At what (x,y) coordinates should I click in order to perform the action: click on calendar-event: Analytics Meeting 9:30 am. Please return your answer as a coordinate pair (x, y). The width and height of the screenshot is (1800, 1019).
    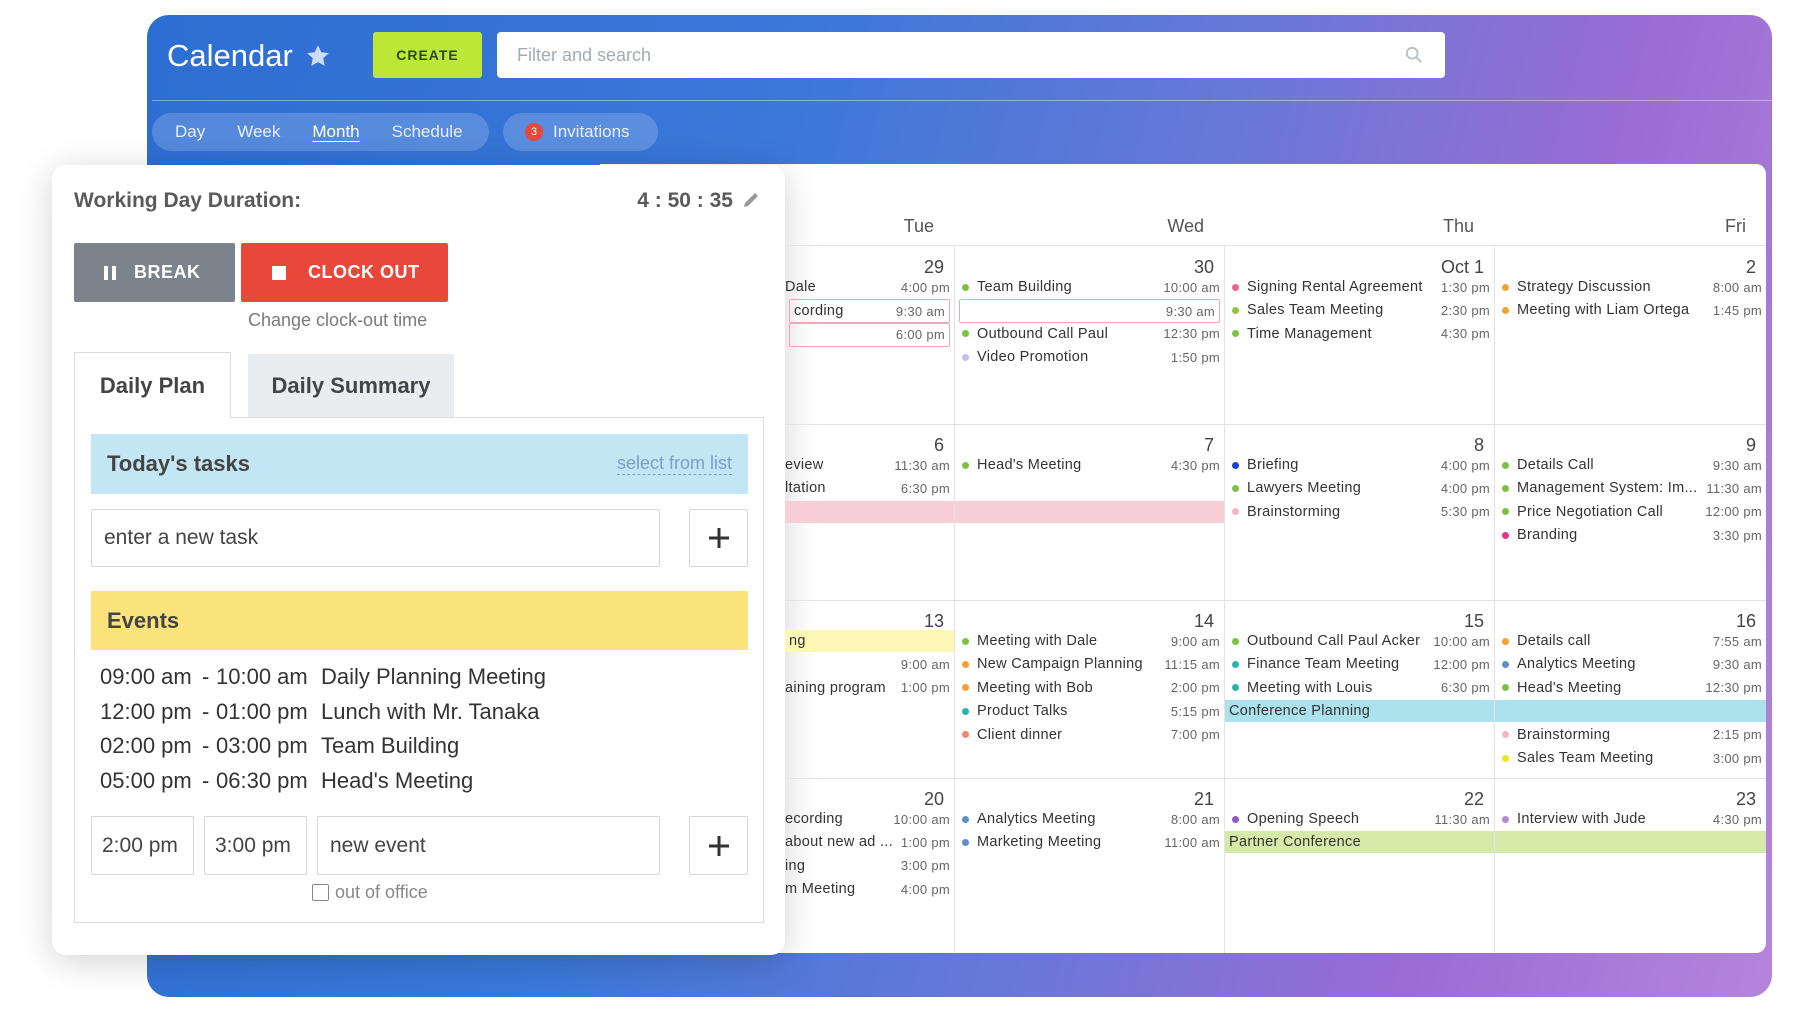
    Looking at the image, I should click on (1630, 664).